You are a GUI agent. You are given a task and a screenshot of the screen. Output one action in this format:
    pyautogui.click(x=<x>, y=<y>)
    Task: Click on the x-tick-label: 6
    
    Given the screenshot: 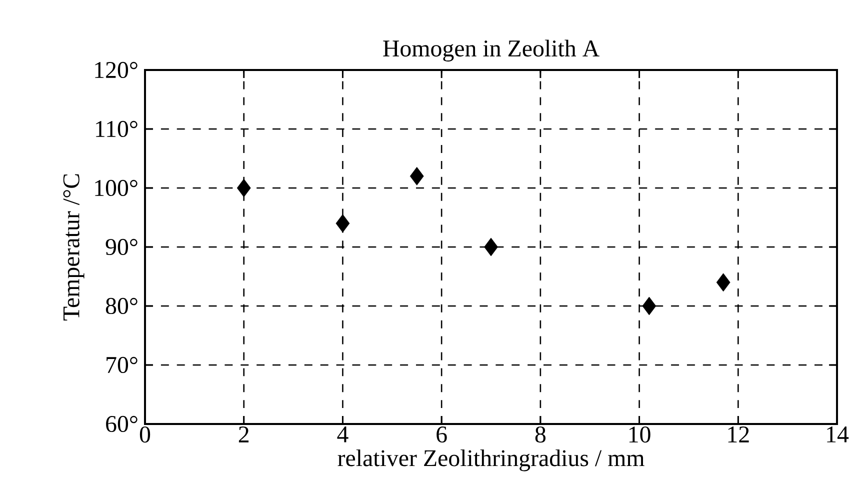 What is the action you would take?
    pyautogui.click(x=441, y=434)
    